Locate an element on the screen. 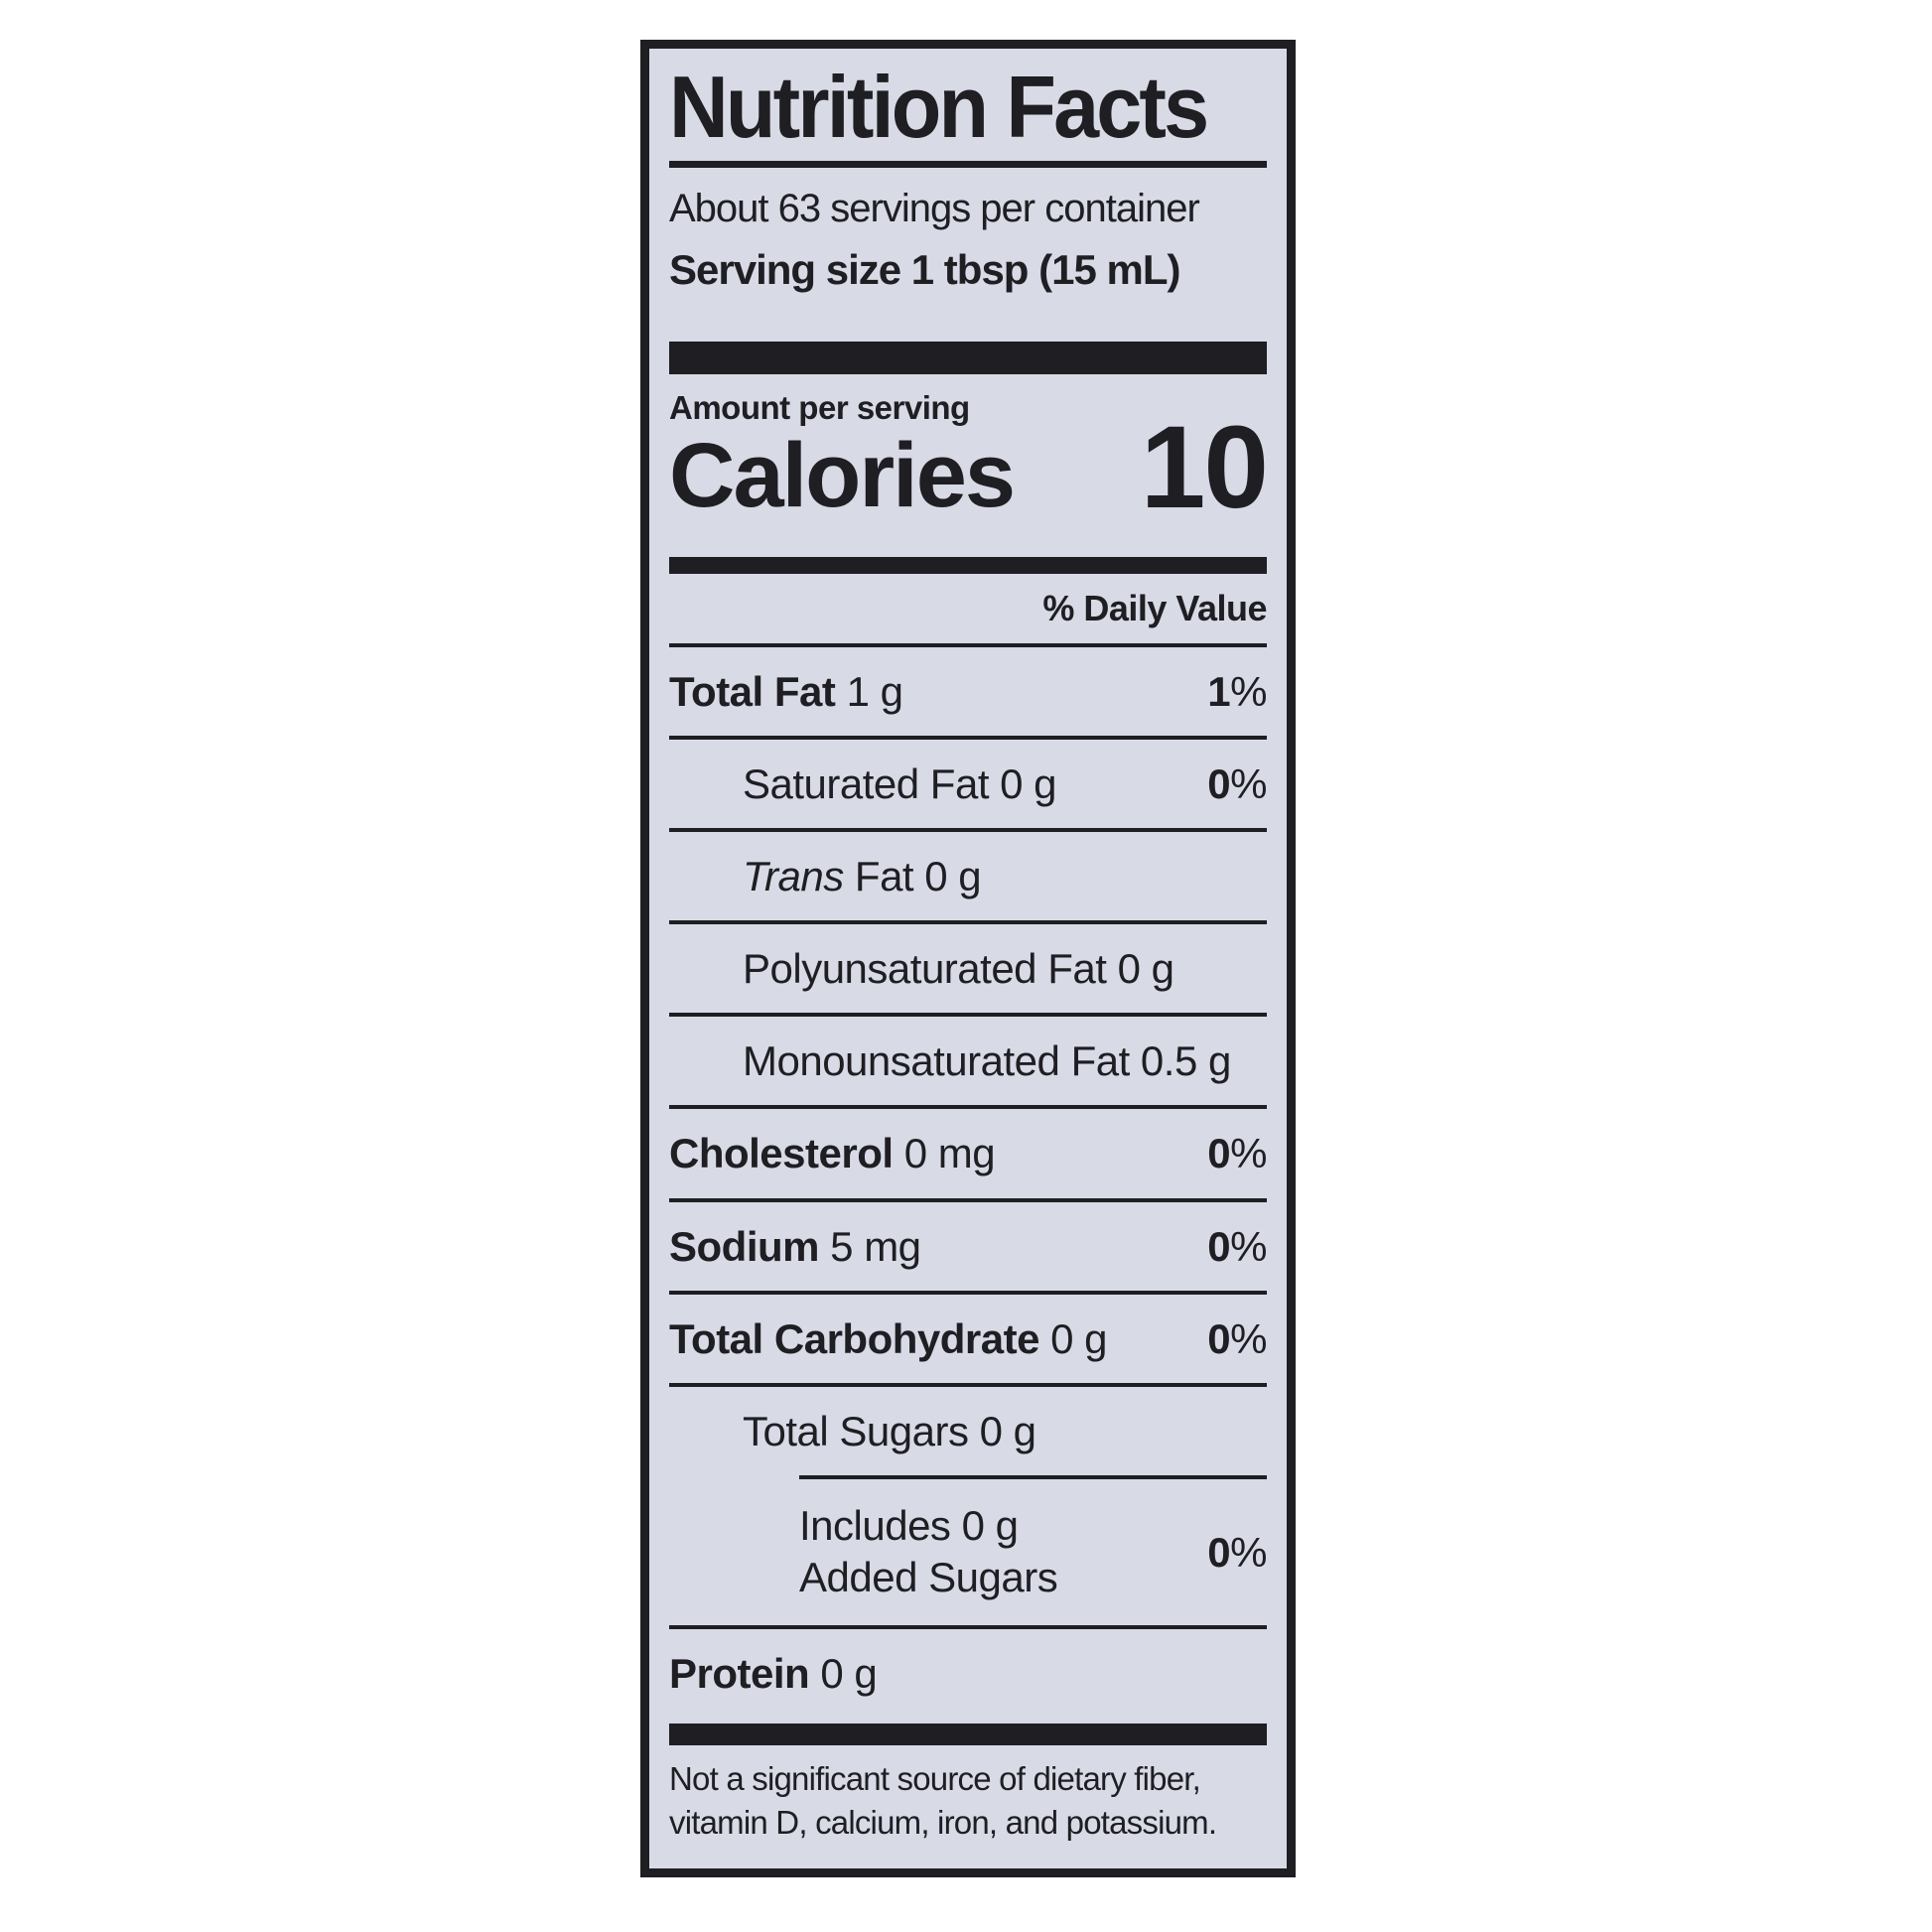 Image resolution: width=1932 pixels, height=1932 pixels. nutrient-name: Saturated Fat 0 g is located at coordinates (900, 784).